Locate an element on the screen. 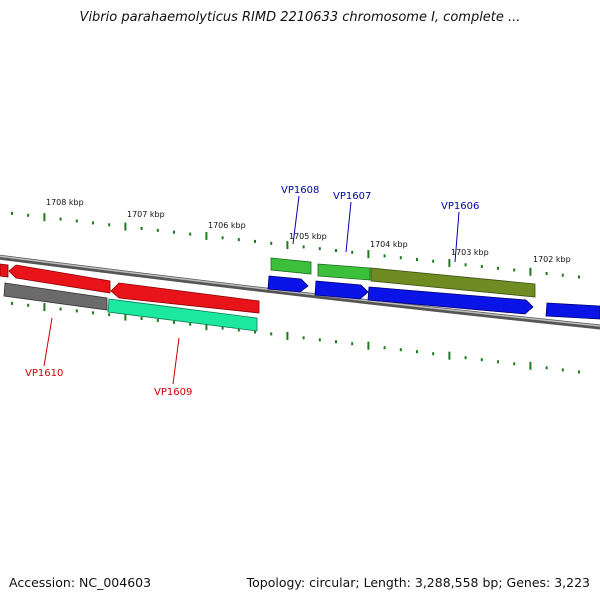  ruler-label-1702: 1702 kbp is located at coordinates (552, 259).